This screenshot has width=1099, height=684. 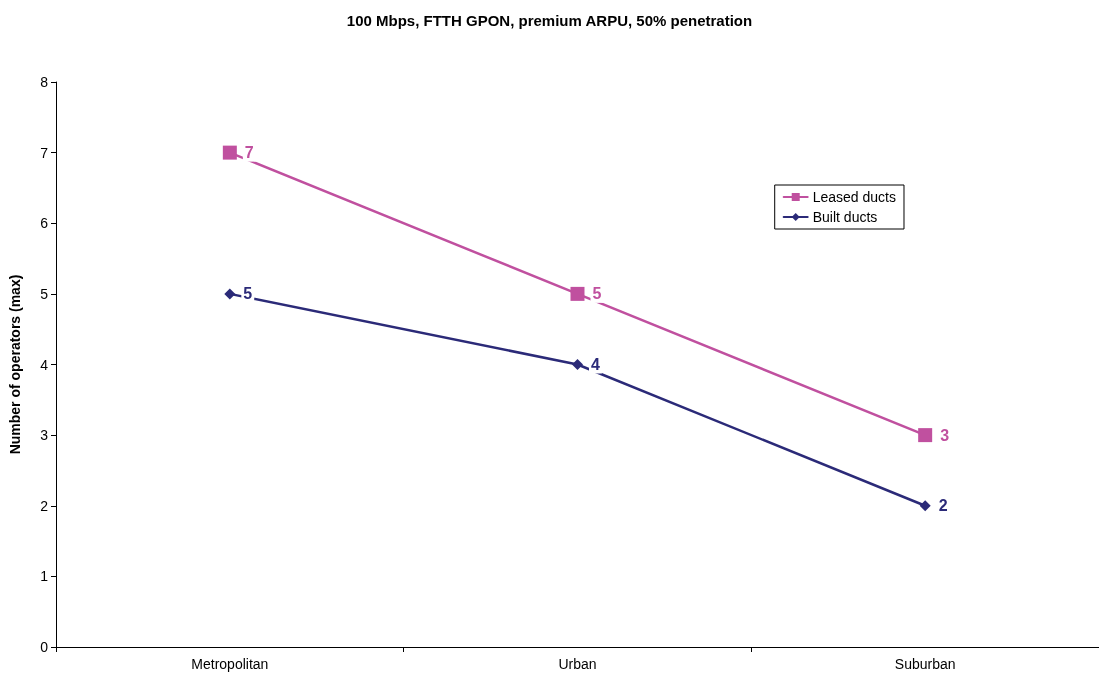 What do you see at coordinates (925, 664) in the screenshot?
I see `x-tick-label: Suburban` at bounding box center [925, 664].